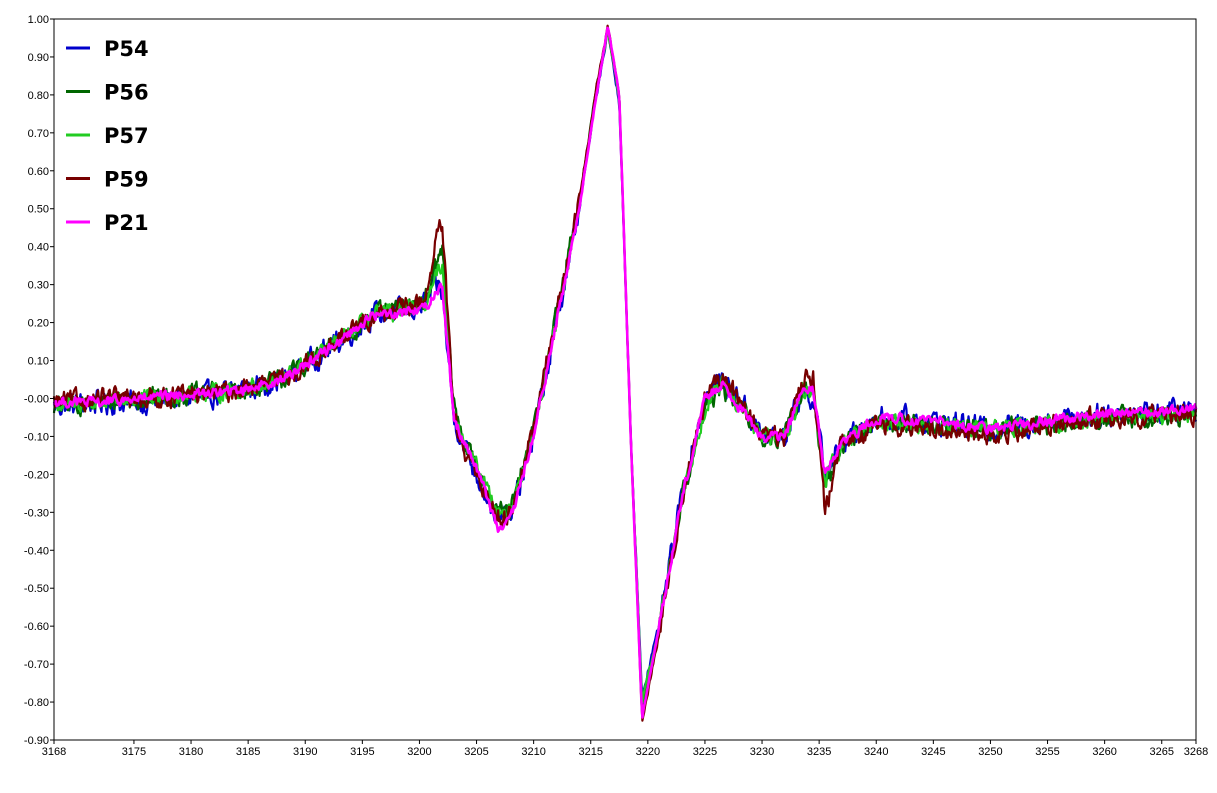 The image size is (1217, 793). I want to click on y-tick-label: -0.50, so click(36, 589).